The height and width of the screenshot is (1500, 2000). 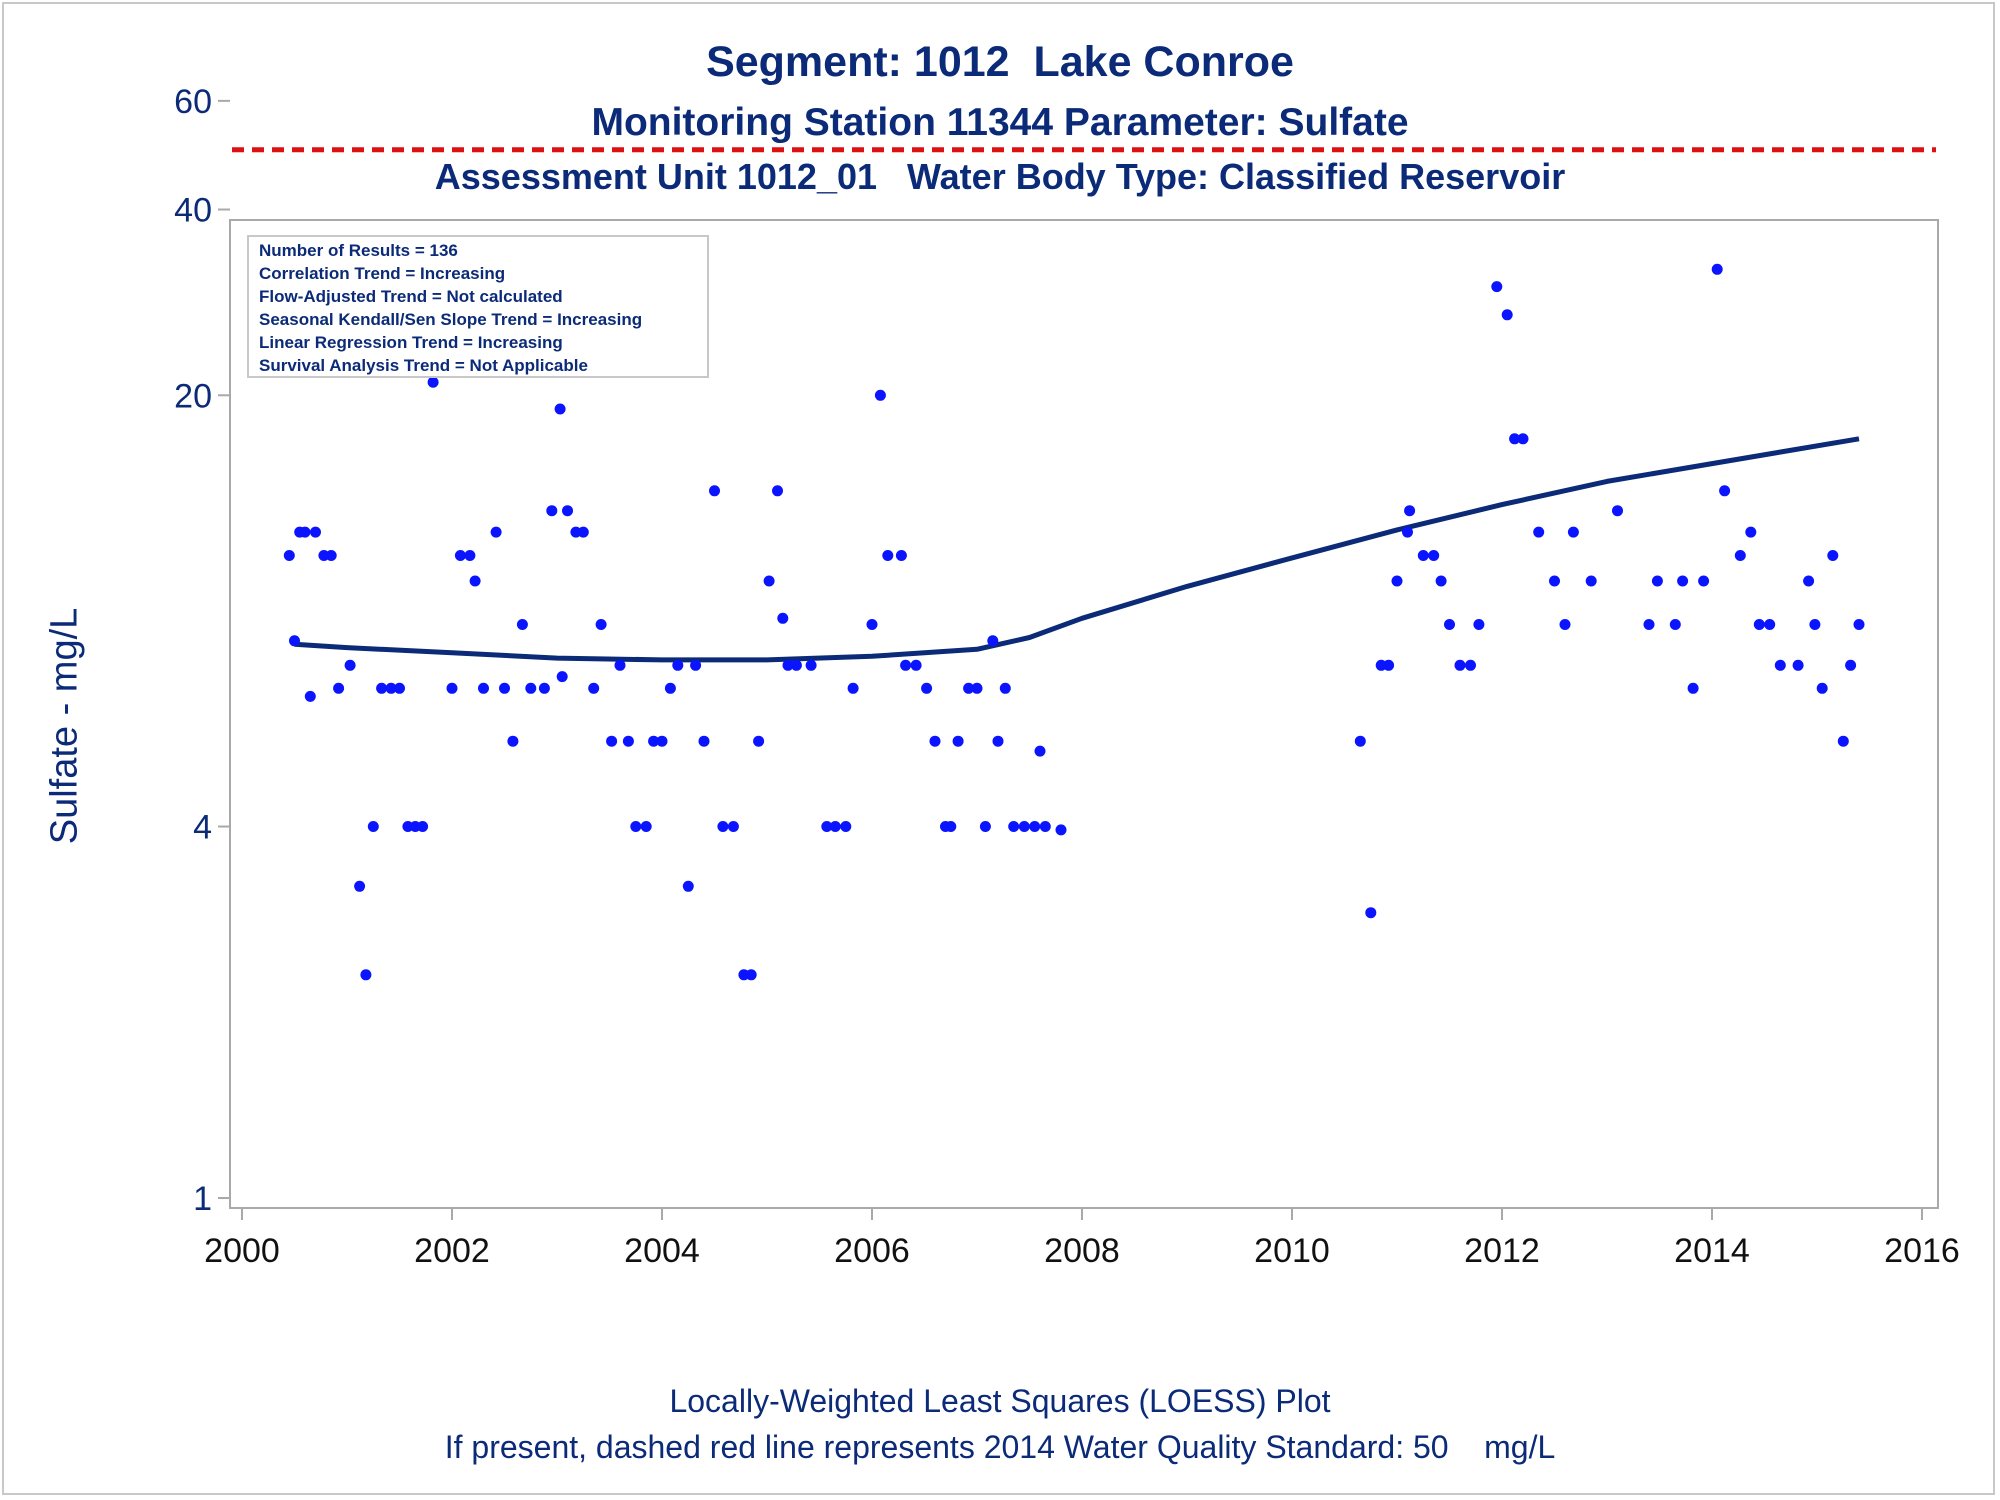 What do you see at coordinates (358, 250) in the screenshot?
I see `summary-line: Number of Results = 136` at bounding box center [358, 250].